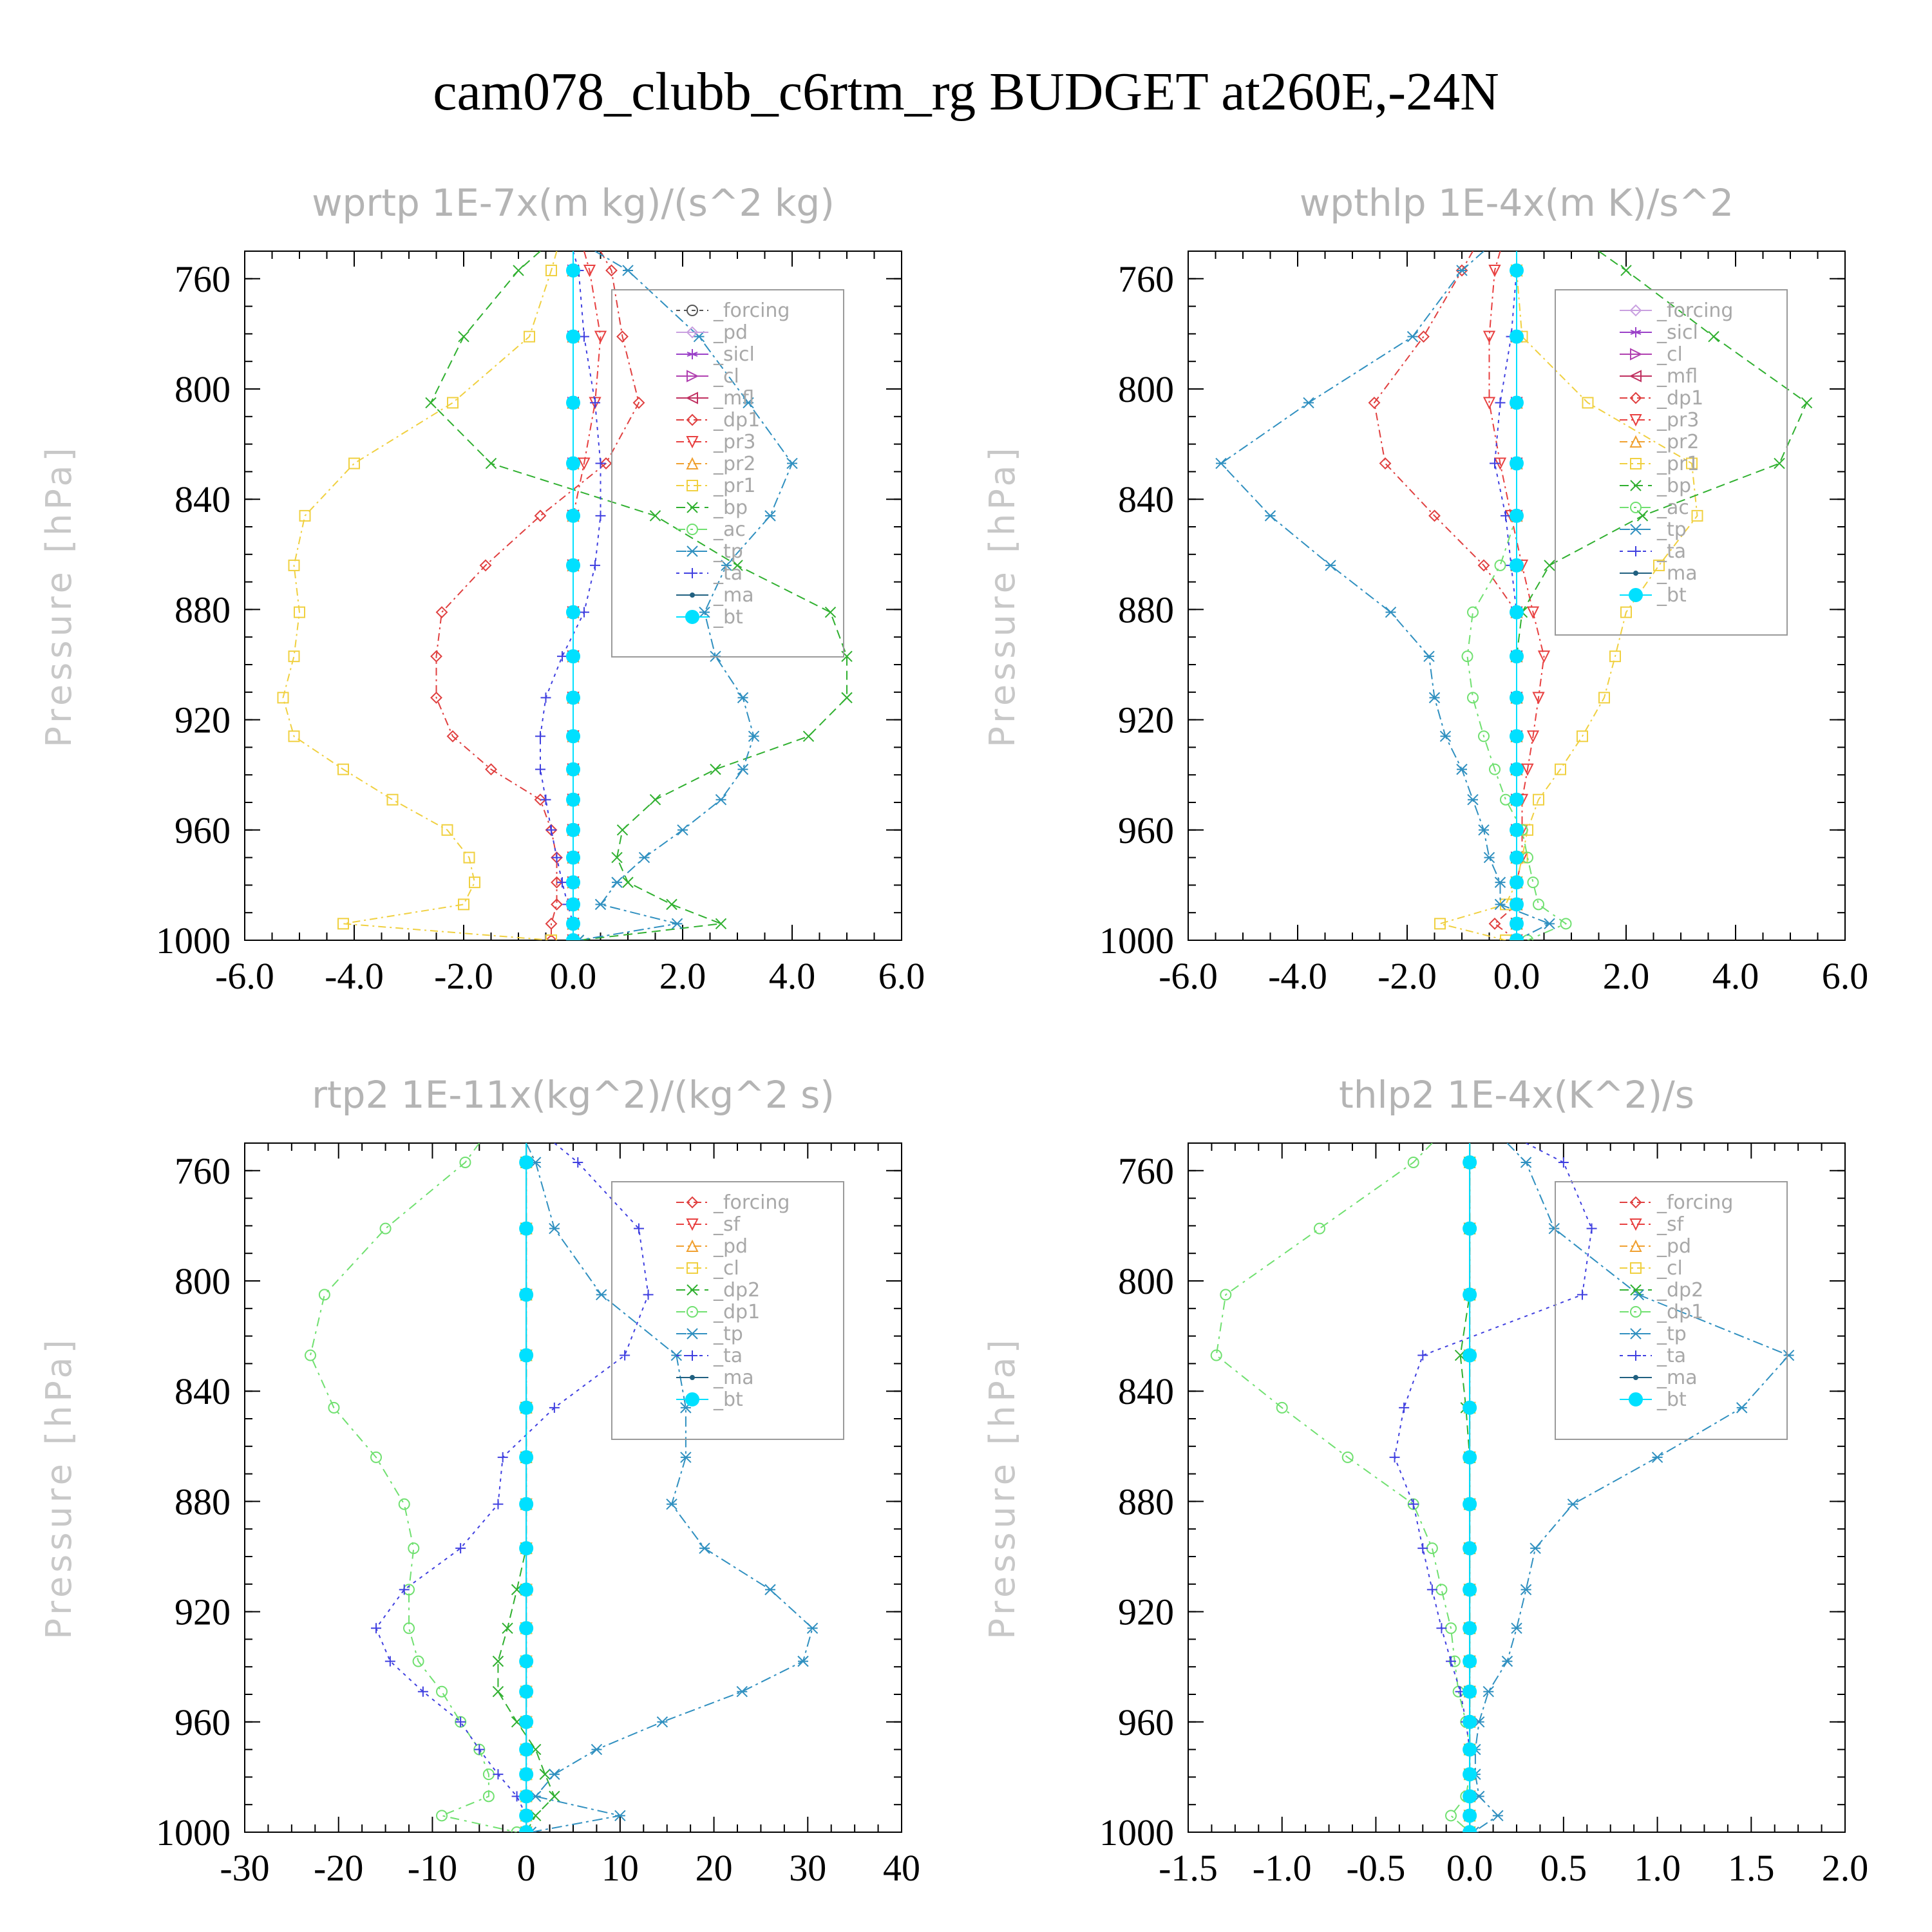 This screenshot has height=1932, width=1932. Describe the element at coordinates (692, 529) in the screenshot. I see `legend-marker_ac` at that location.